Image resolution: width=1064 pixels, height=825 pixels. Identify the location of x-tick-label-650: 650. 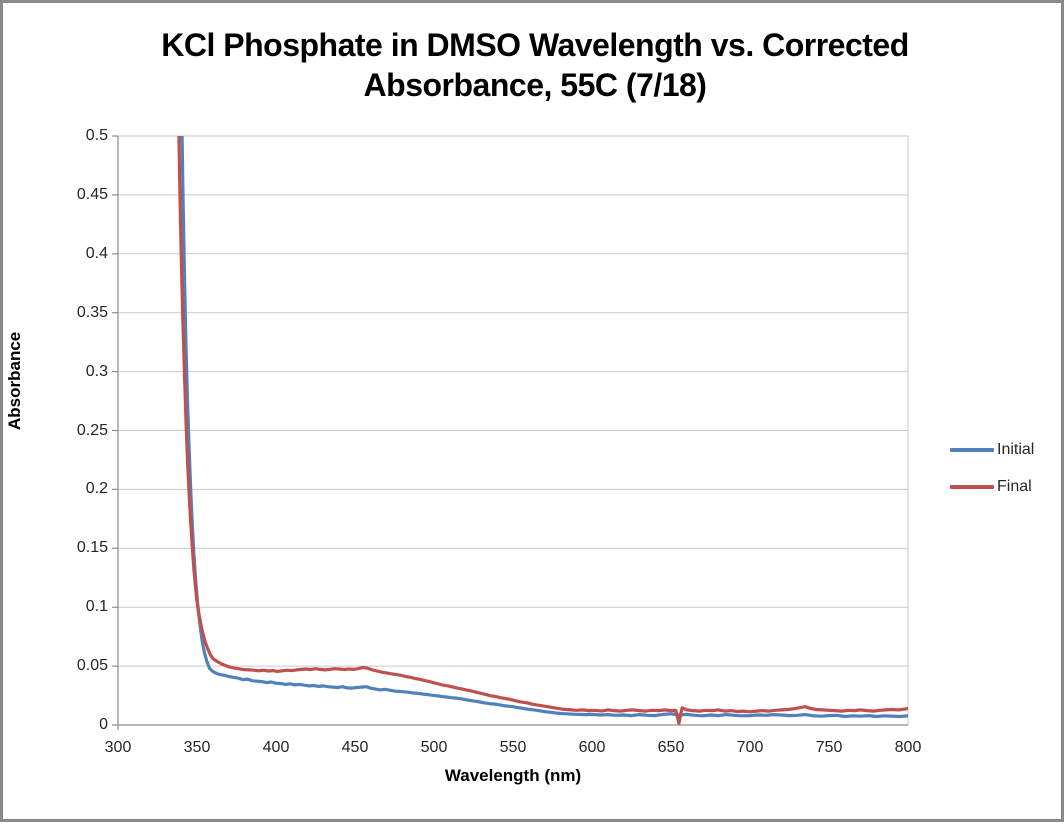
(671, 747).